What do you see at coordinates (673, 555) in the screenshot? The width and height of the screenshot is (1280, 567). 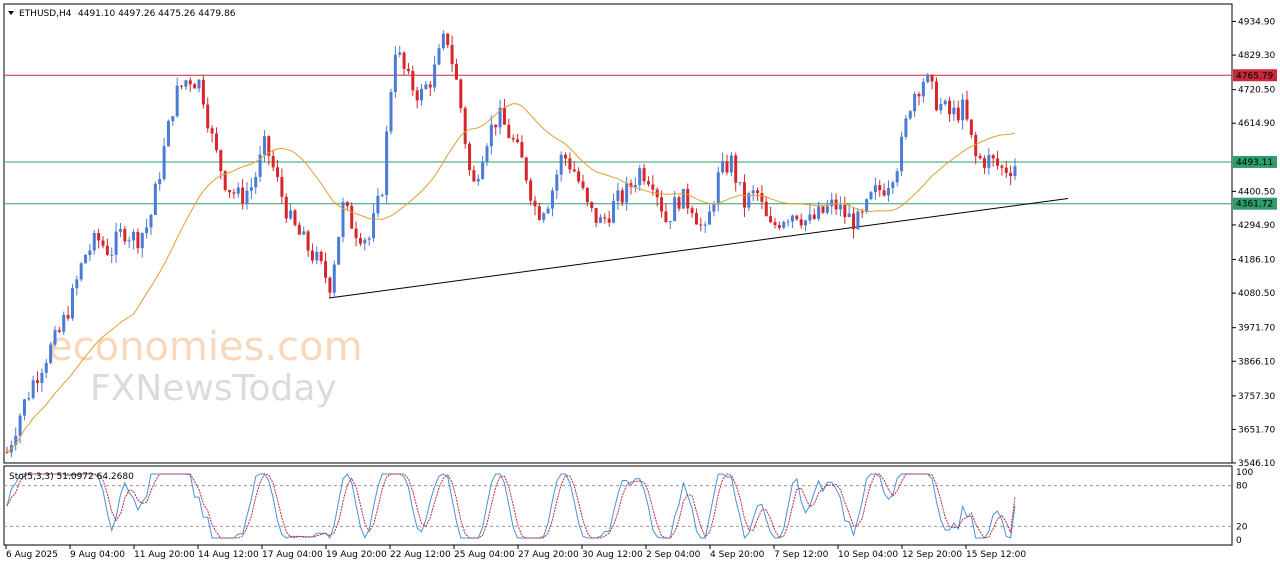 I see `x-tick-label: 2 Sep 04:00` at bounding box center [673, 555].